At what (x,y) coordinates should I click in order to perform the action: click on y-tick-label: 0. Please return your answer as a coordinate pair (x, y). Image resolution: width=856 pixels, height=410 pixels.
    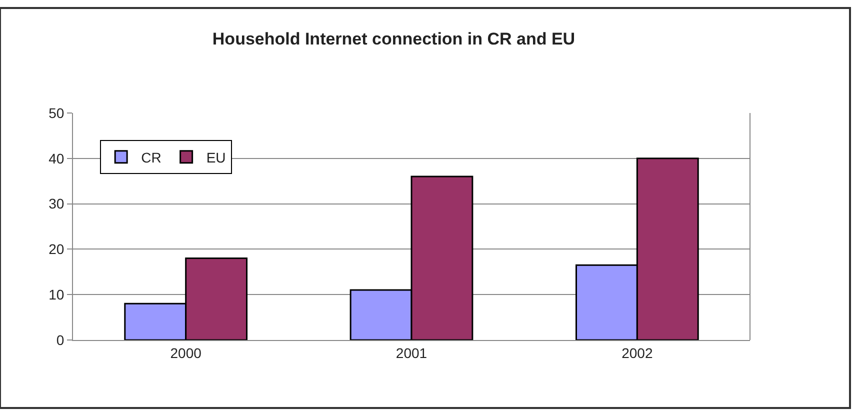
    Looking at the image, I should click on (60, 340).